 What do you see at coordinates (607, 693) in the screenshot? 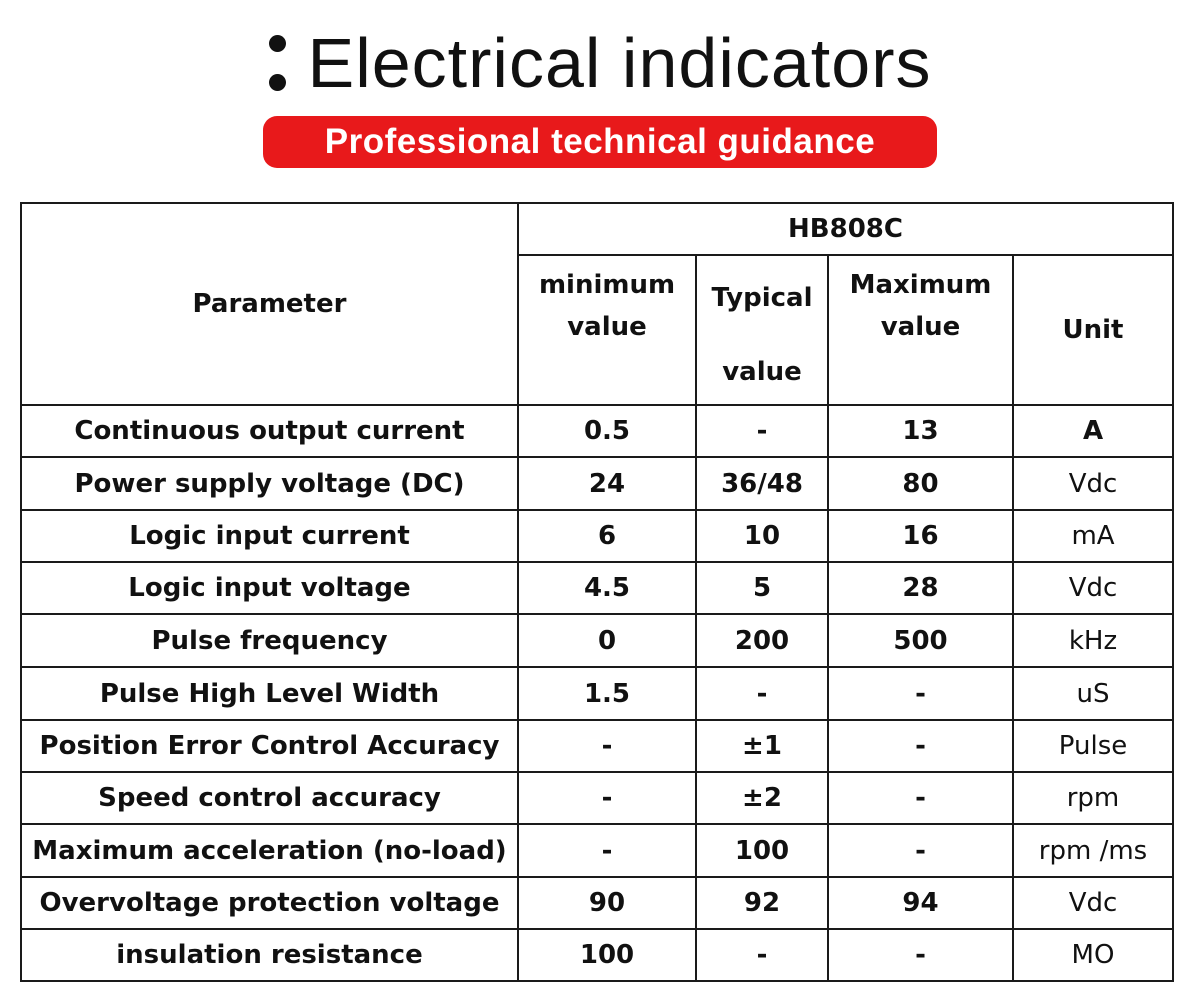
I see `min-cell: 1.5` at bounding box center [607, 693].